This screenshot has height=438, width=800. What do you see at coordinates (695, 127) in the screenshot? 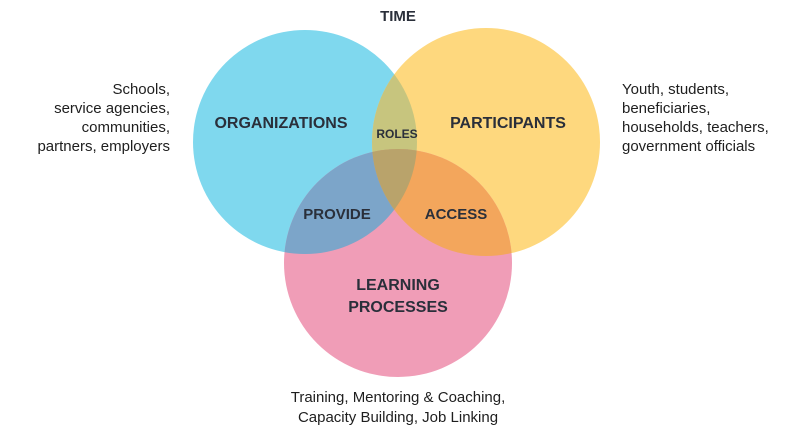
I see `participants-description-line: households, teachers,` at bounding box center [695, 127].